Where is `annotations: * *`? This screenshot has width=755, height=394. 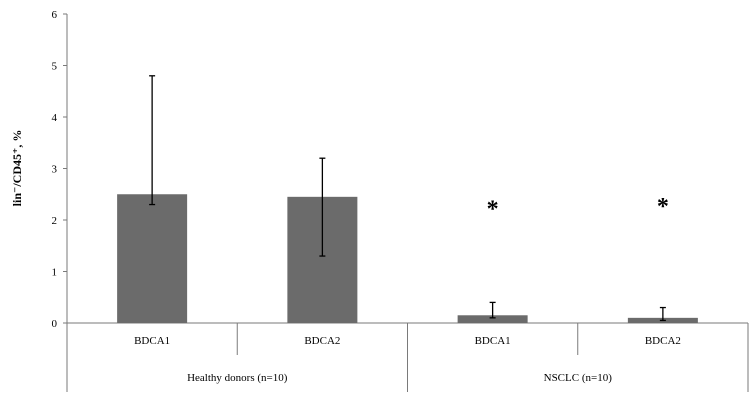
annotations: * * is located at coordinates (578, 208).